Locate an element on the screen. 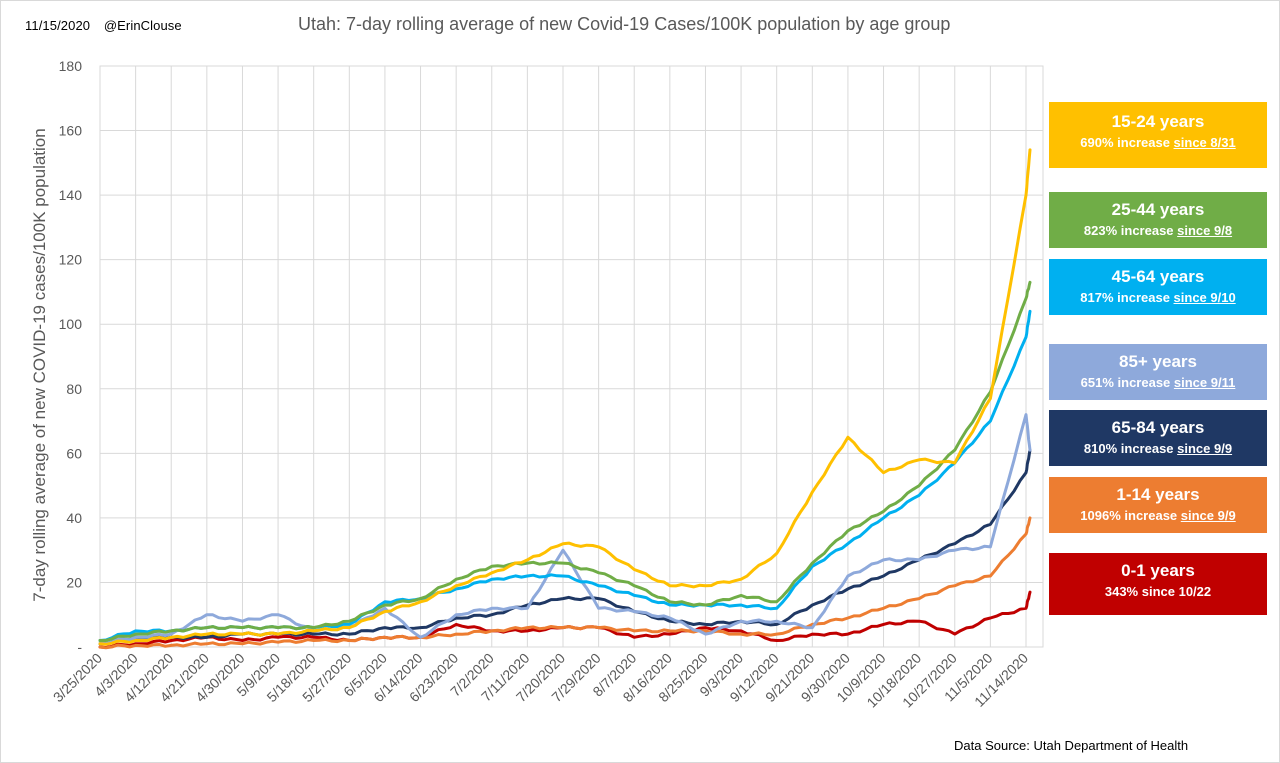 The height and width of the screenshot is (763, 1280). legend-item-note: 651% increase since 9/11 is located at coordinates (1158, 382).